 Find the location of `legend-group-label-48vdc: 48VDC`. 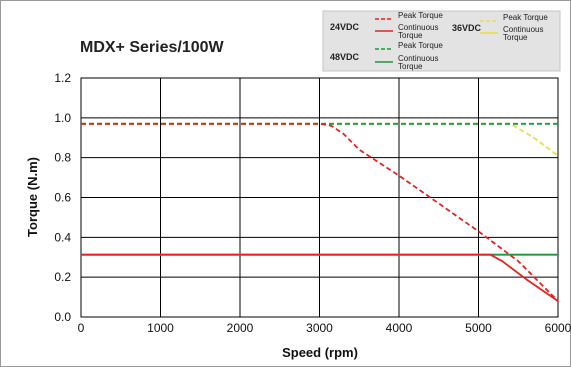

legend-group-label-48vdc: 48VDC is located at coordinates (345, 57).